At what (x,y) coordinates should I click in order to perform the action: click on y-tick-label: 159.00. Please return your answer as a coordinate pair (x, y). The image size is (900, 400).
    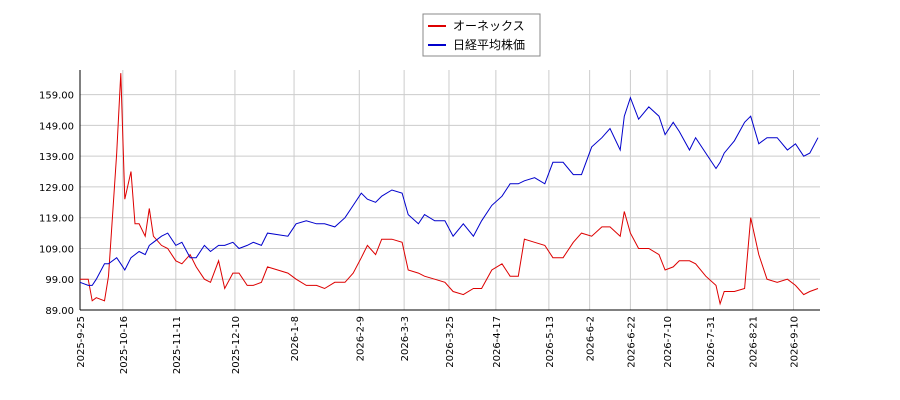
    Looking at the image, I should click on (56, 96).